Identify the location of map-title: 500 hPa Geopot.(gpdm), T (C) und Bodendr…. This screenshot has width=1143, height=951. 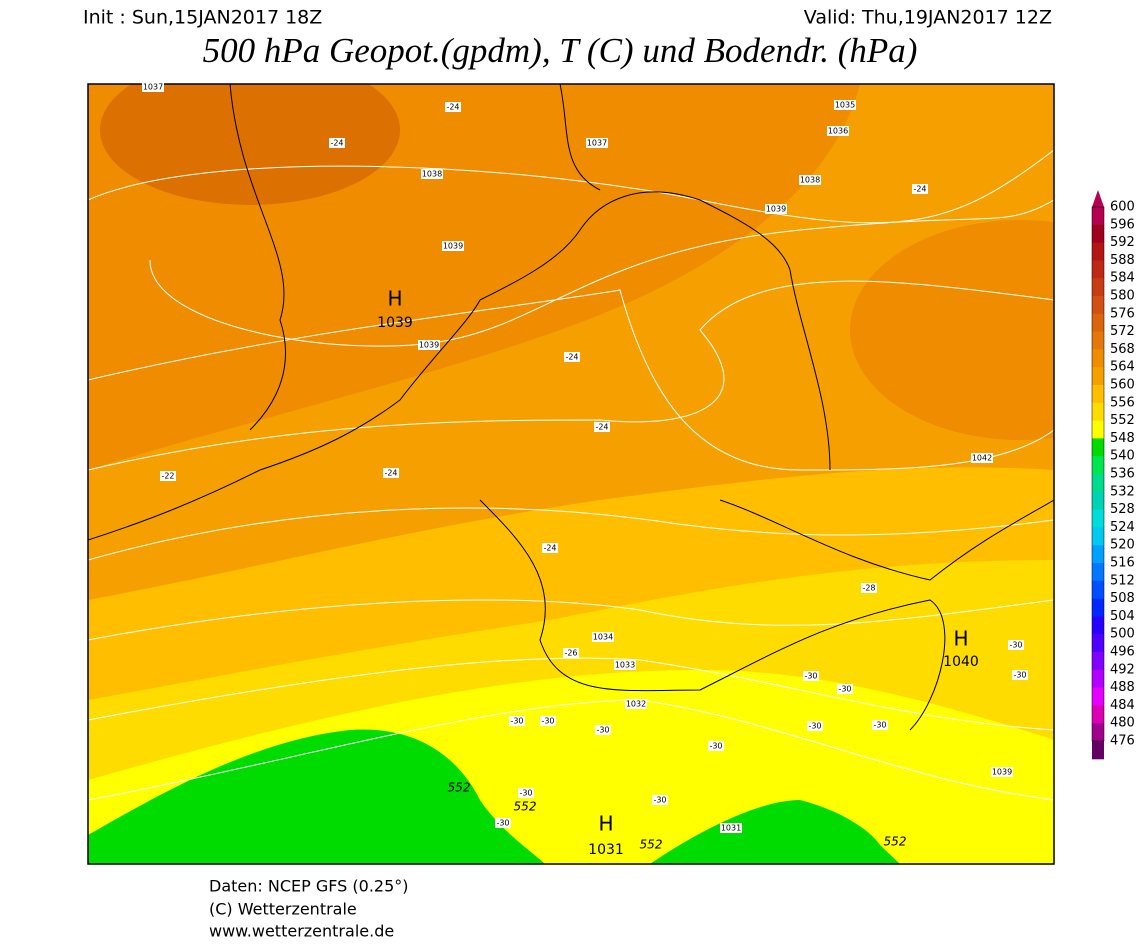
(560, 50).